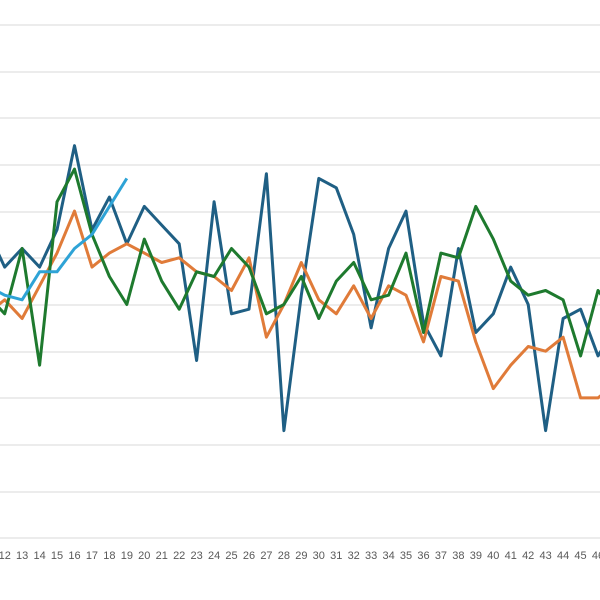 Image resolution: width=600 pixels, height=600 pixels. What do you see at coordinates (144, 556) in the screenshot?
I see `x-tick-label: 20` at bounding box center [144, 556].